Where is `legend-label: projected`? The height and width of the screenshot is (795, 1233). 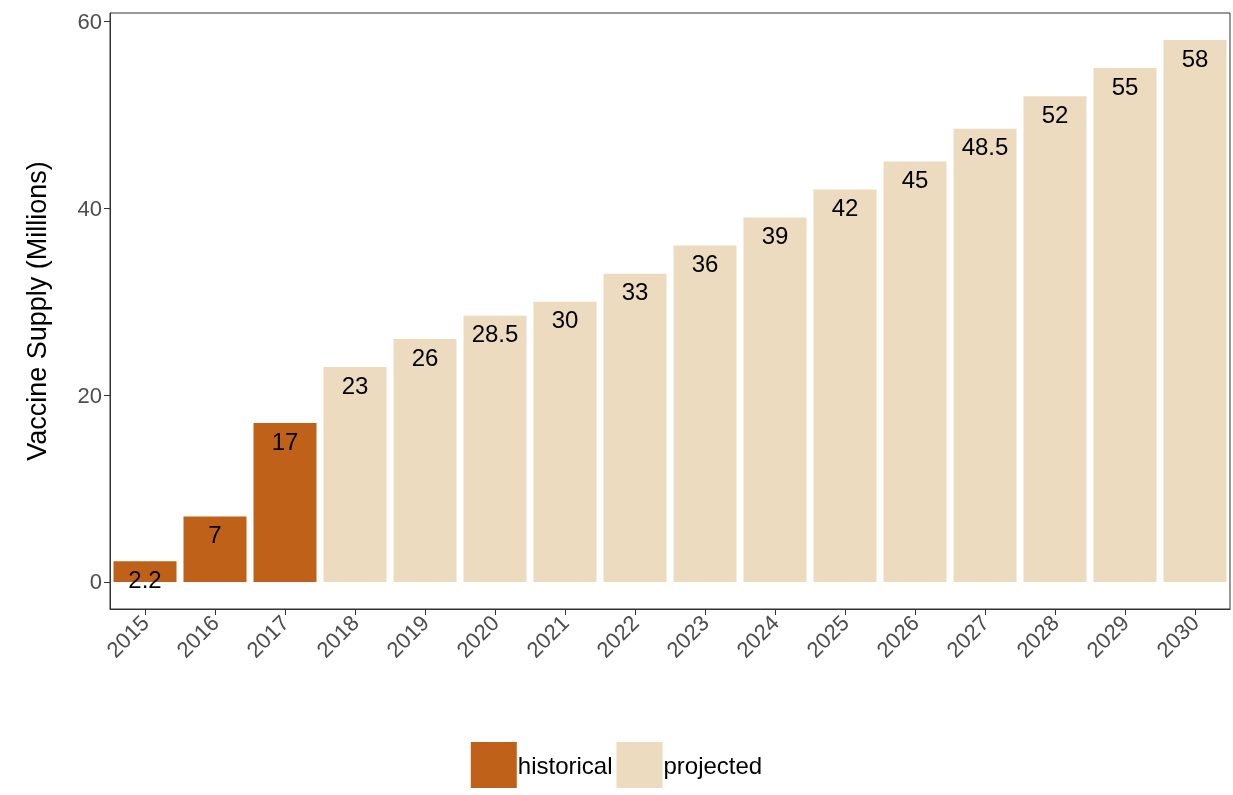
legend-label: projected is located at coordinates (713, 765).